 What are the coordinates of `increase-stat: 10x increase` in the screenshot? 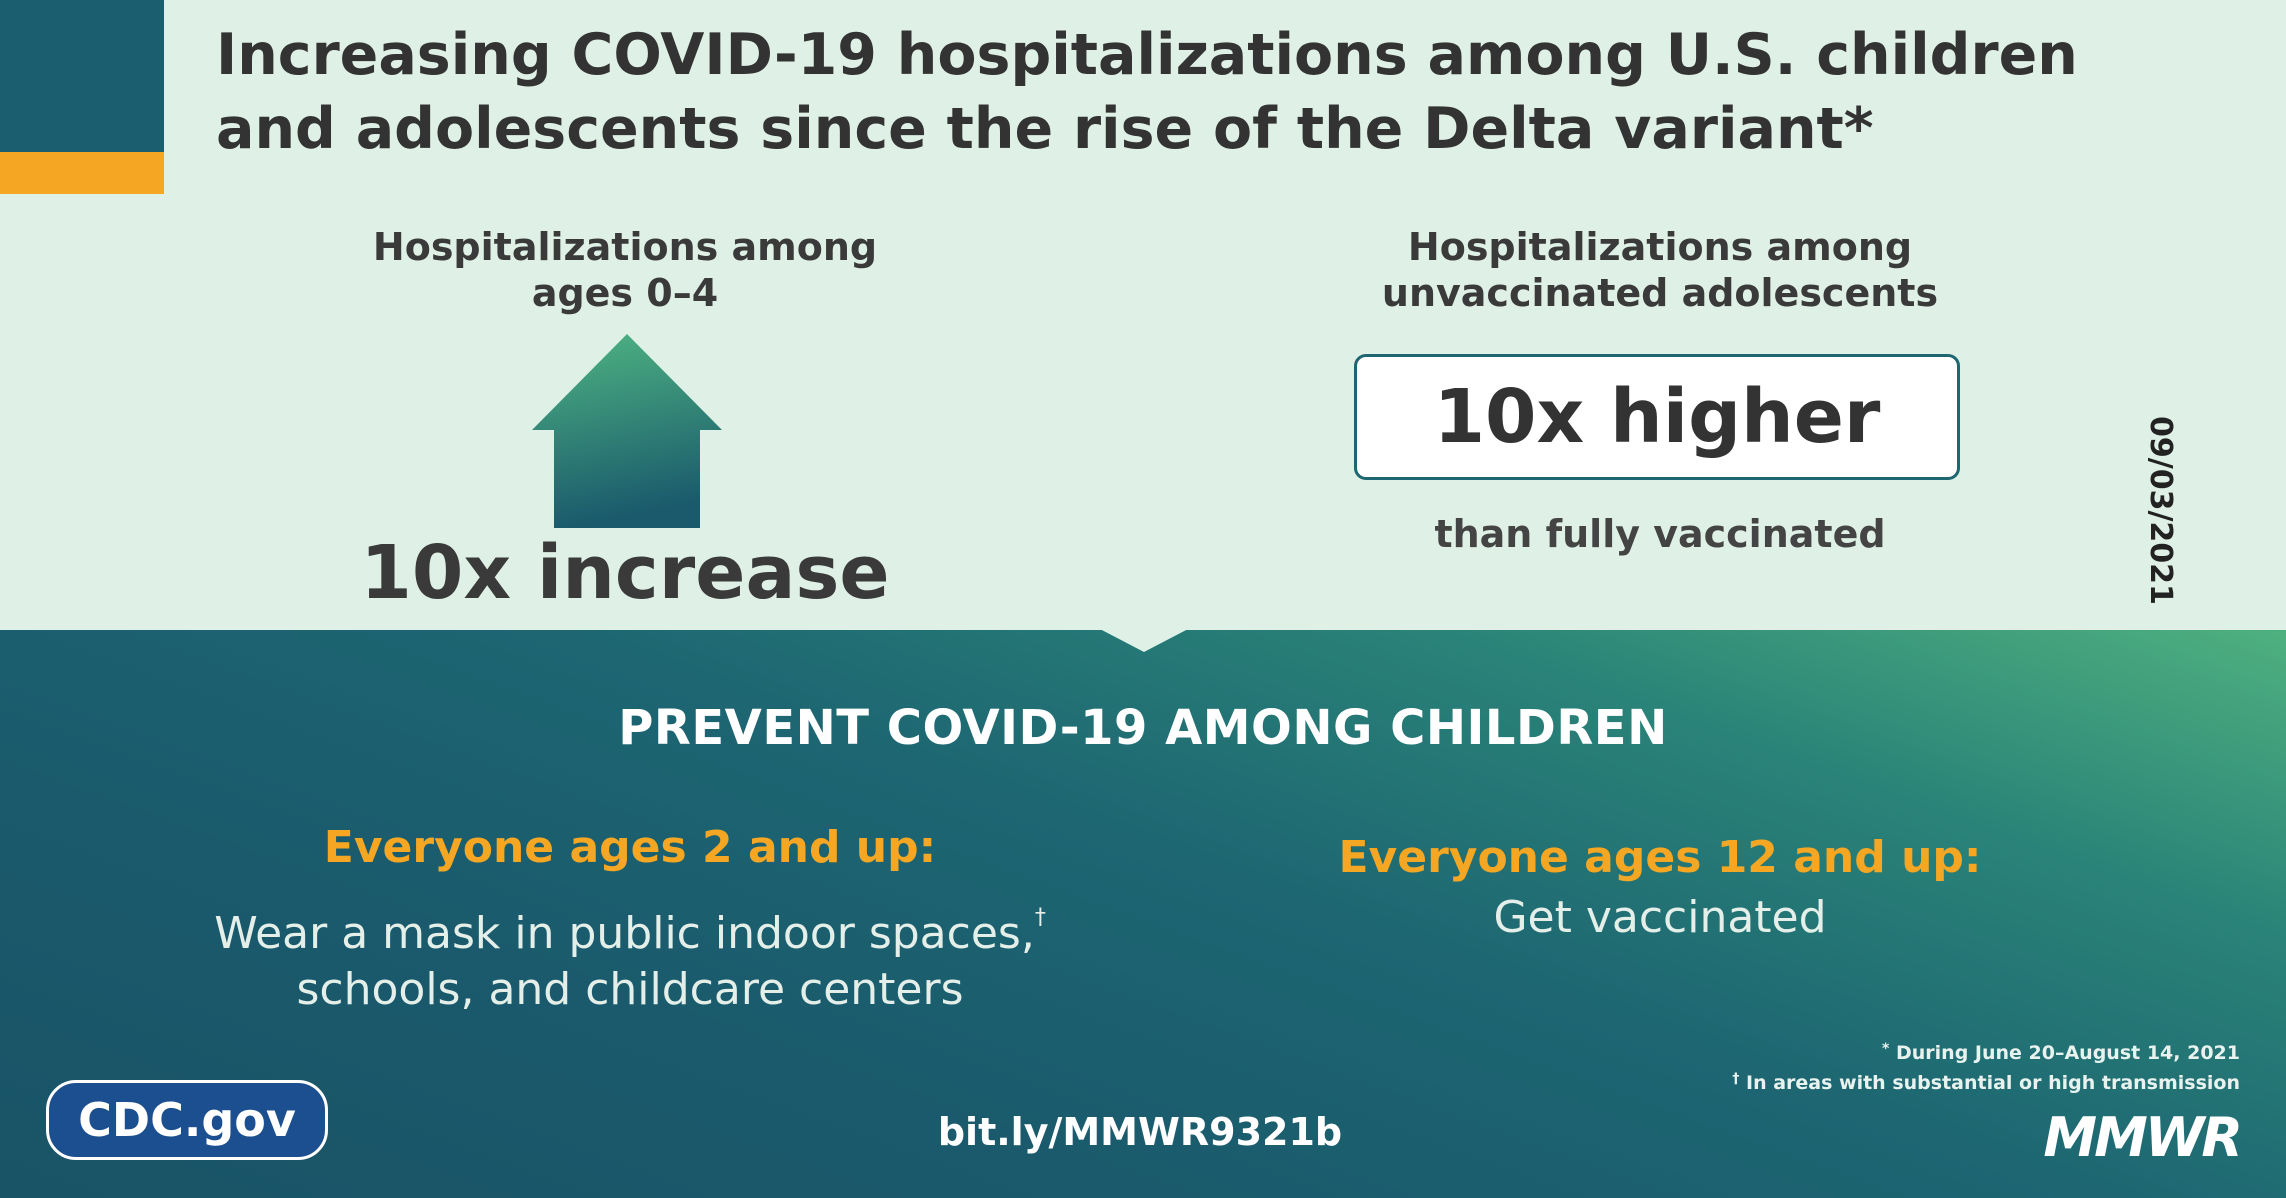 It's located at (625, 573).